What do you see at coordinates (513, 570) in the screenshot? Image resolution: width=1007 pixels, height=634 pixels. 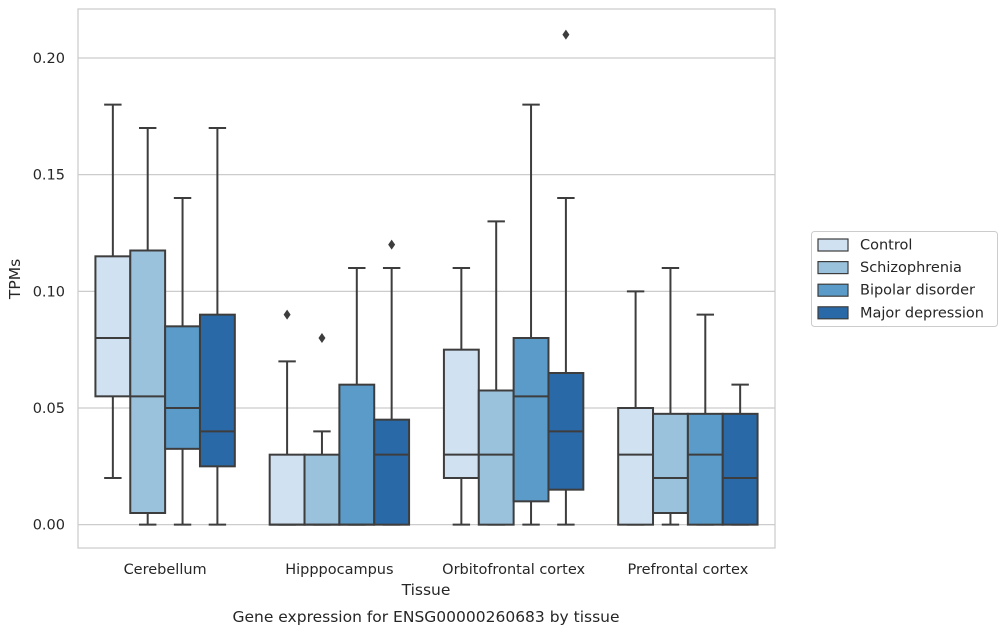 I see `x-tick-label: Orbitofrontal cortex` at bounding box center [513, 570].